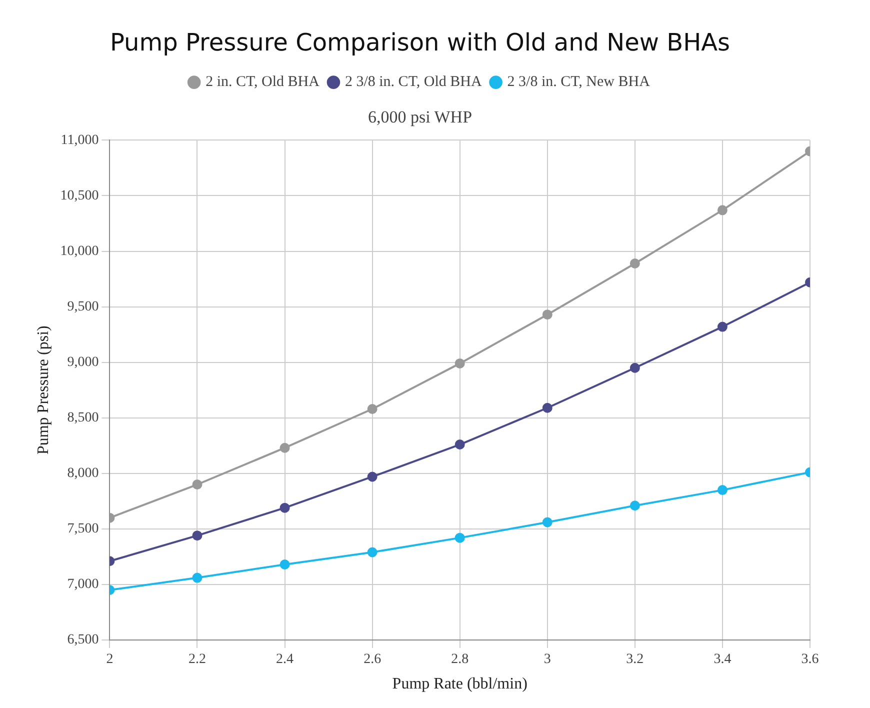 This screenshot has width=870, height=708. What do you see at coordinates (79, 196) in the screenshot?
I see `y-tick-label: 10,500` at bounding box center [79, 196].